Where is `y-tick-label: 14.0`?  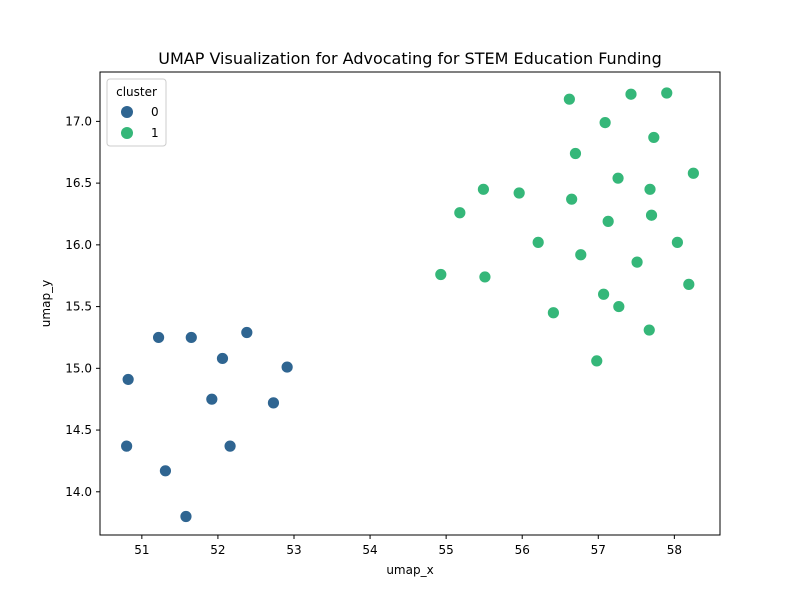
y-tick-label: 14.0 is located at coordinates (78, 492).